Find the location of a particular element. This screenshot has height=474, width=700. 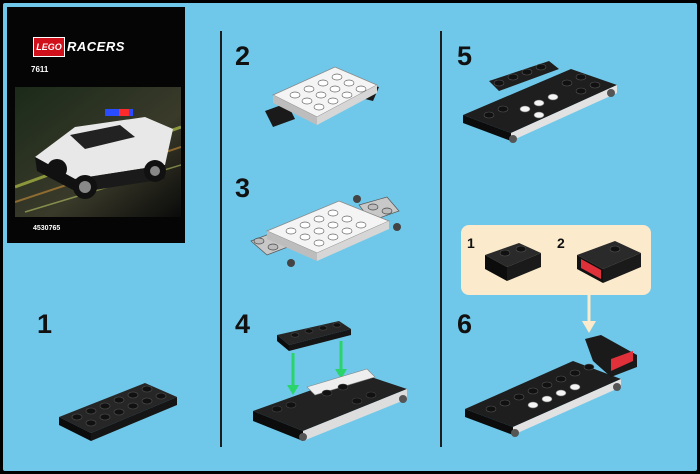

step-3-number: 3 is located at coordinates (243, 188).